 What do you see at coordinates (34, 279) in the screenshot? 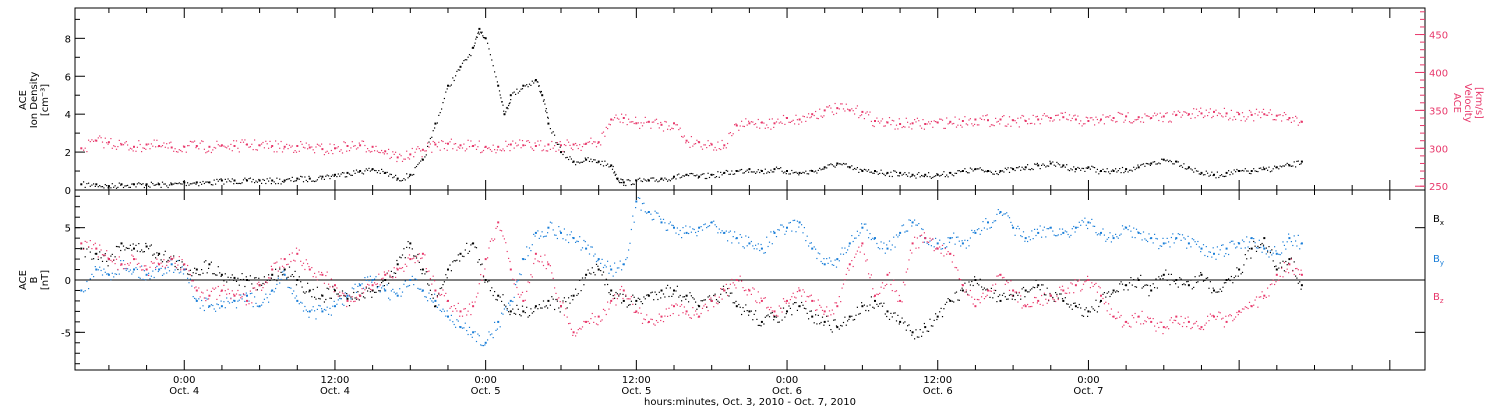
I see `bottom-ylabel-line-2: B` at bounding box center [34, 279].